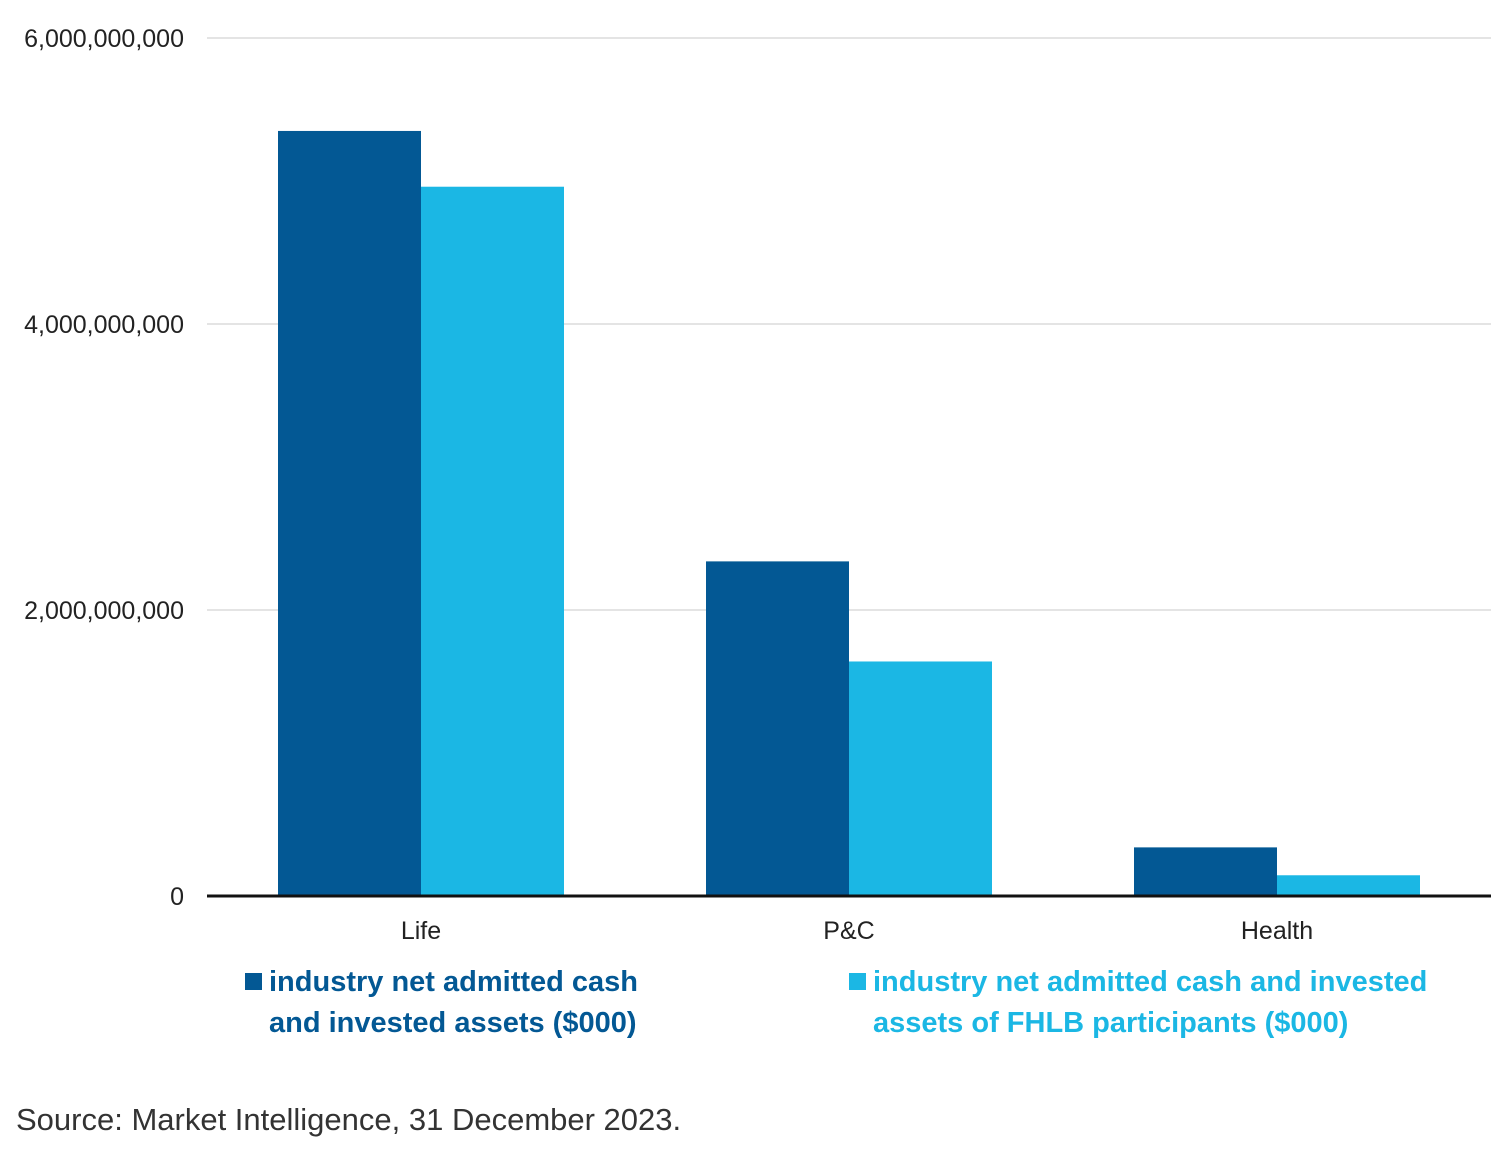  Describe the element at coordinates (453, 1023) in the screenshot. I see `legend-label-industry-line2: and invested assets ($000)` at that location.